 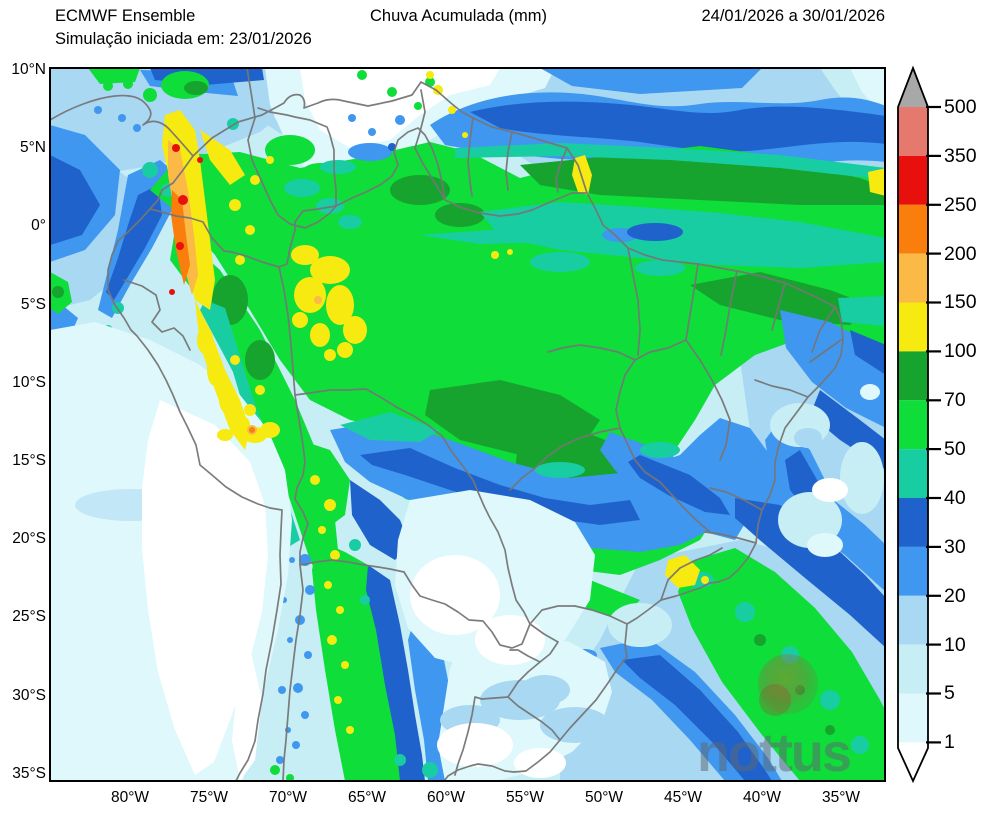 I want to click on lon-tick-label: 55°W, so click(x=525, y=797).